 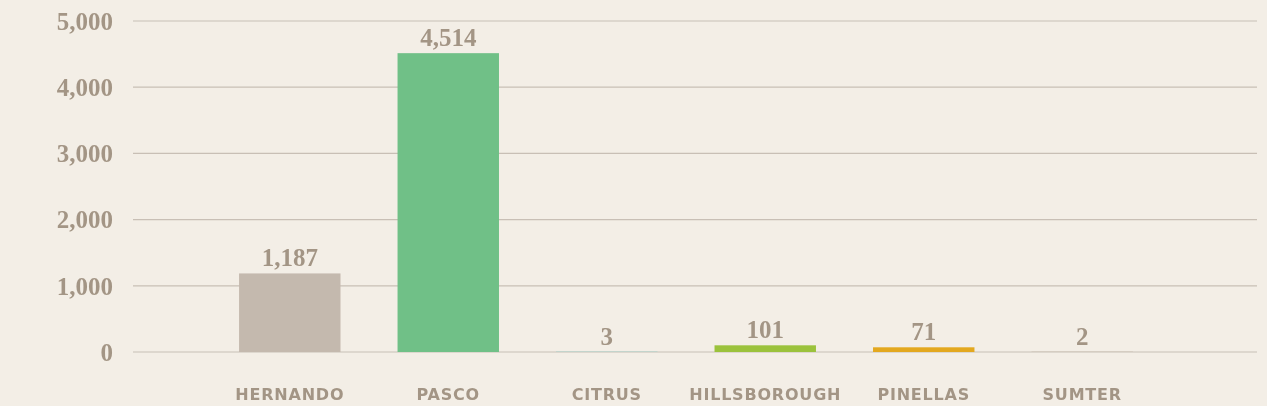 I want to click on x-tick-label: HILLSBOROUGH, so click(x=765, y=394).